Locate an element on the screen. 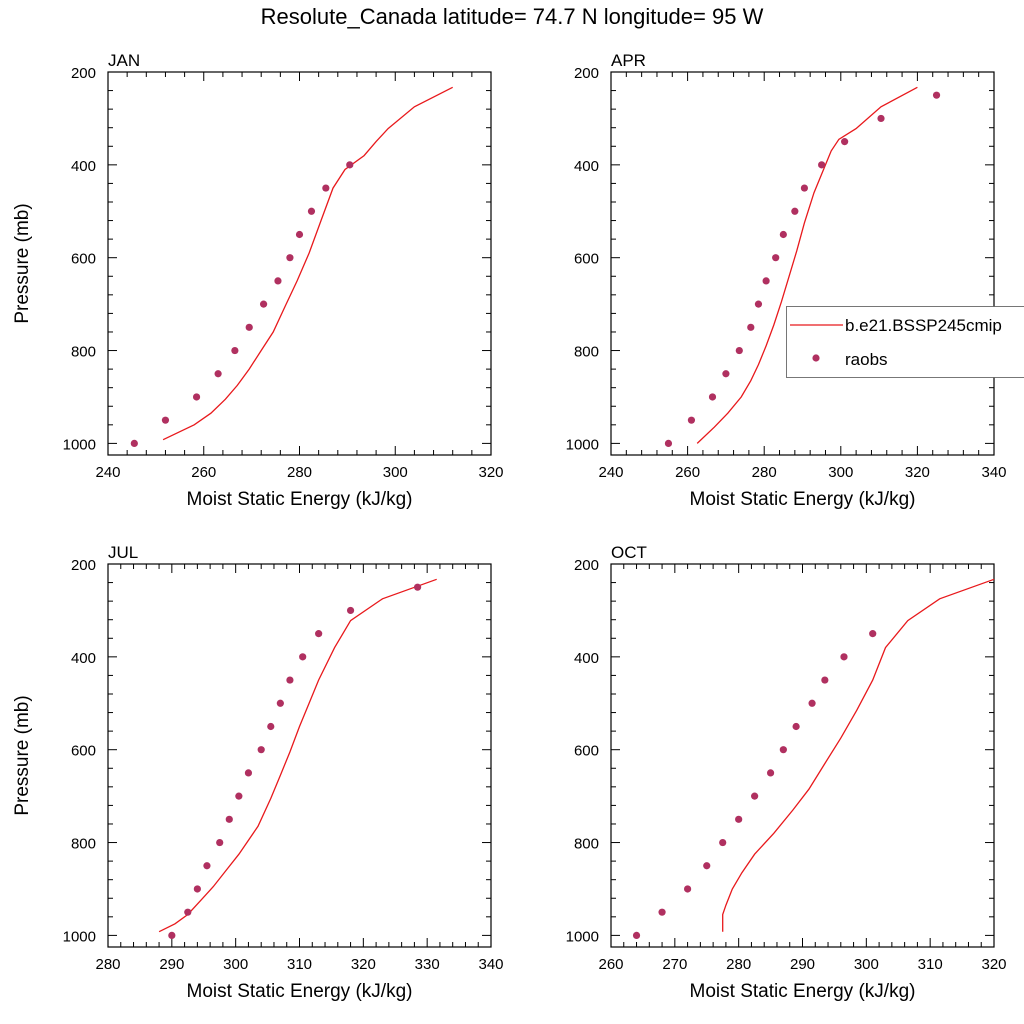 The width and height of the screenshot is (1024, 1024). legend: b.e21.BSSP245cmip raobs is located at coordinates (905, 342).